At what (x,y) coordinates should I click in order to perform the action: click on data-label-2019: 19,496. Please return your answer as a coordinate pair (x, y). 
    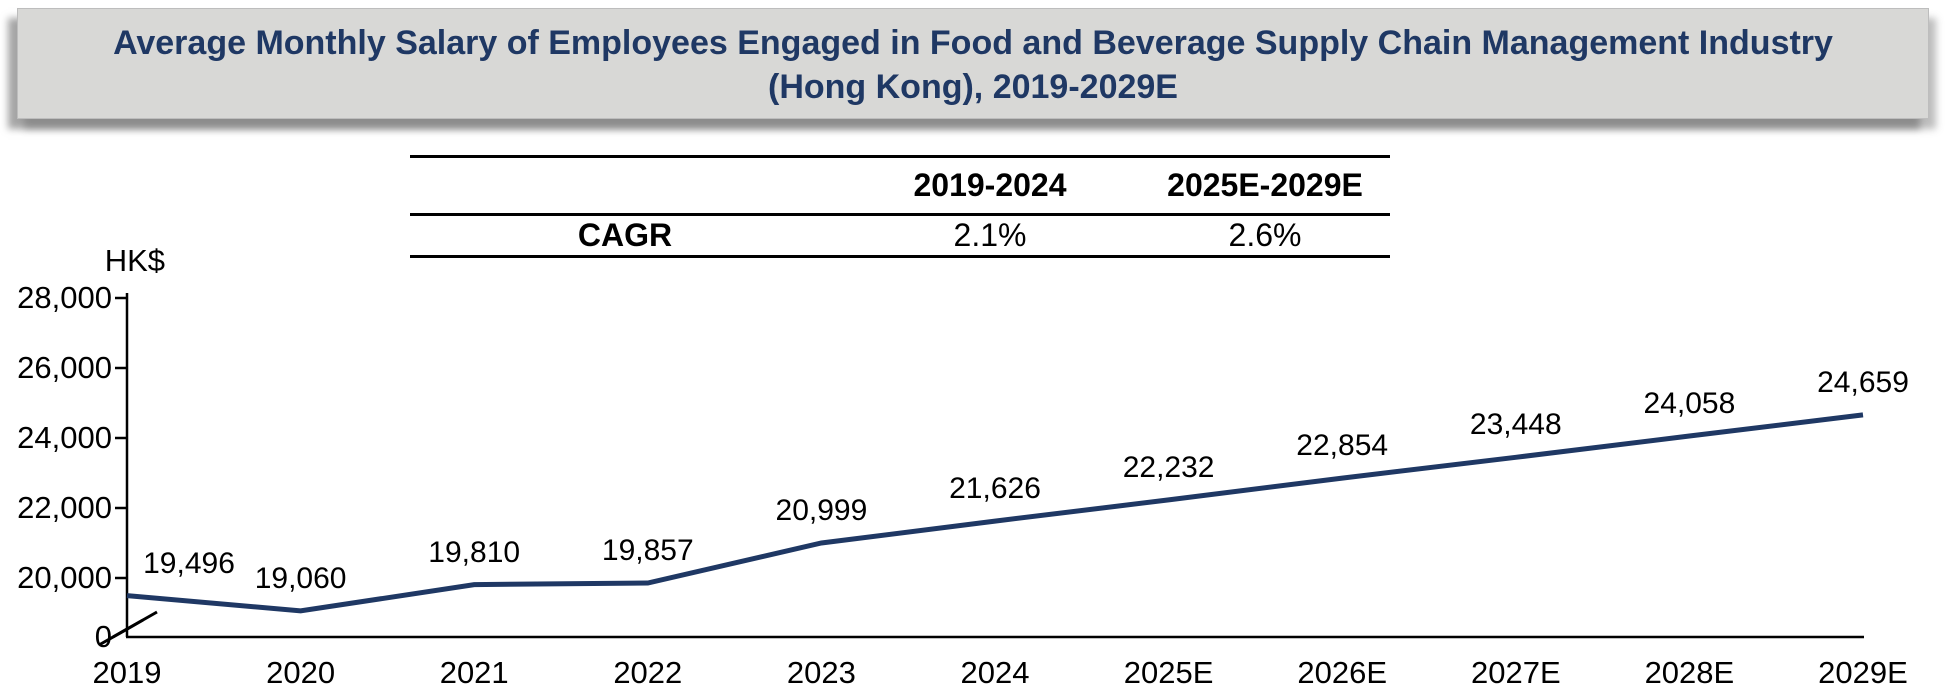
    Looking at the image, I should click on (189, 563).